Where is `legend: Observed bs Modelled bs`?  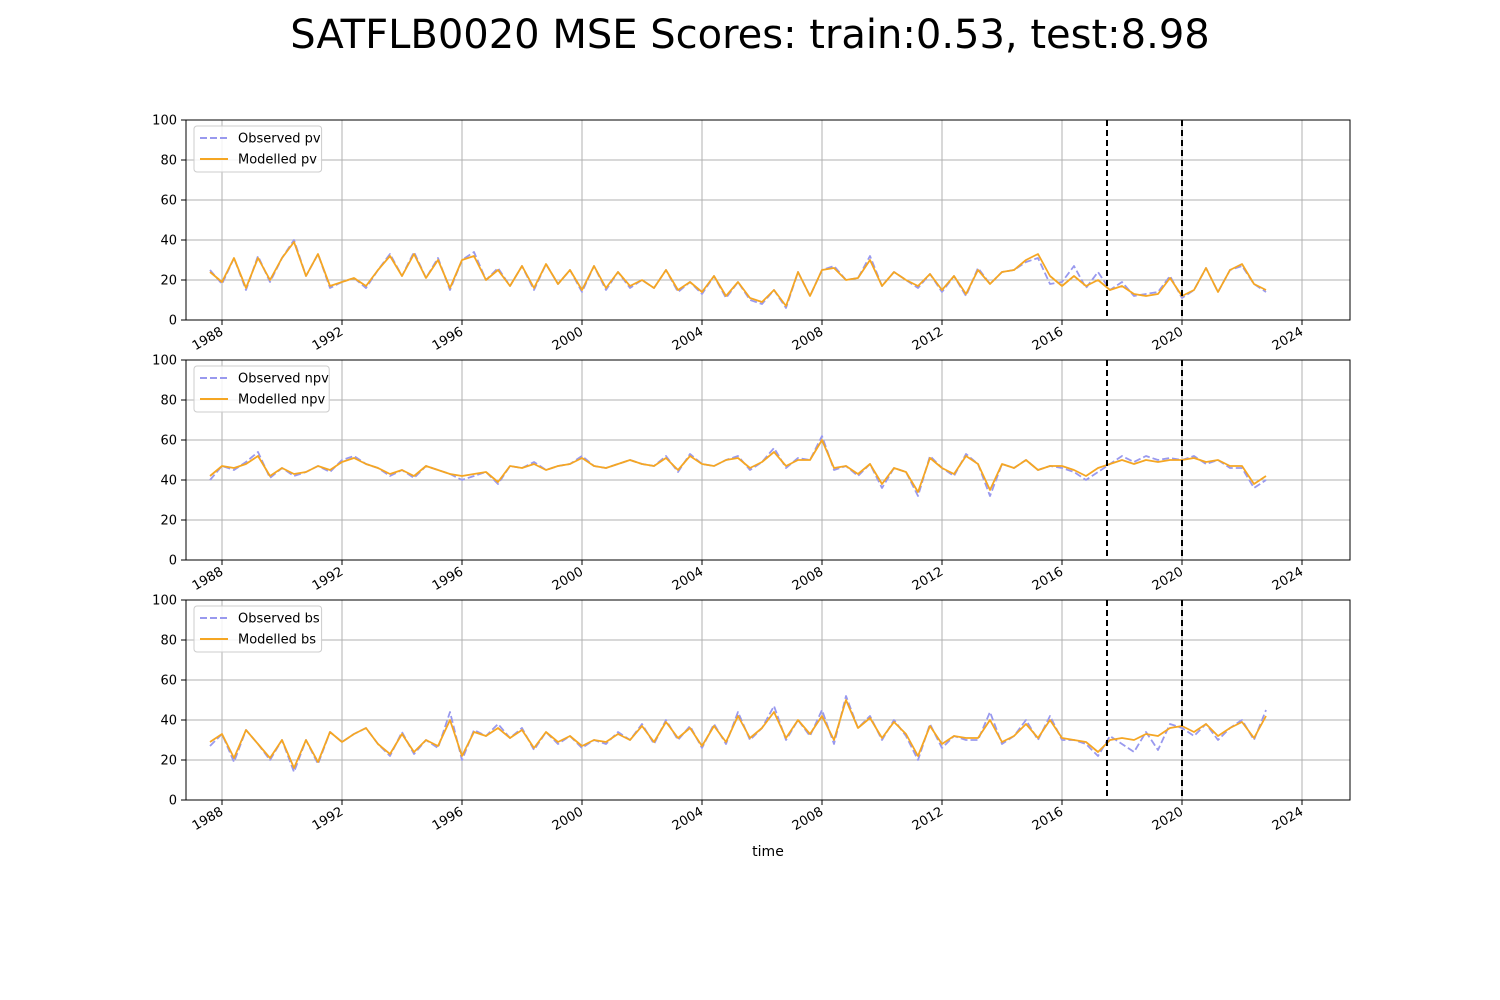
legend: Observed bs Modelled bs is located at coordinates (258, 629).